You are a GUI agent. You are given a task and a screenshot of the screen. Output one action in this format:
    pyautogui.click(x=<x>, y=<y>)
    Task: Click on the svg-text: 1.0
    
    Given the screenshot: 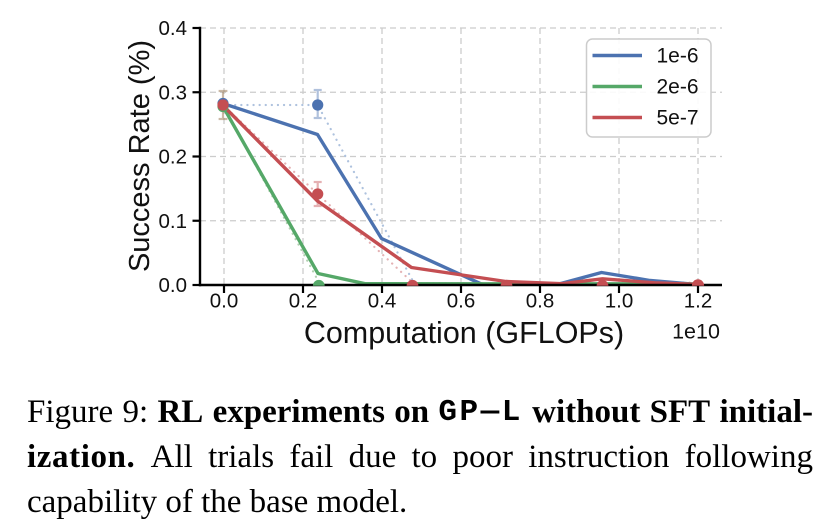 What is the action you would take?
    pyautogui.click(x=619, y=301)
    